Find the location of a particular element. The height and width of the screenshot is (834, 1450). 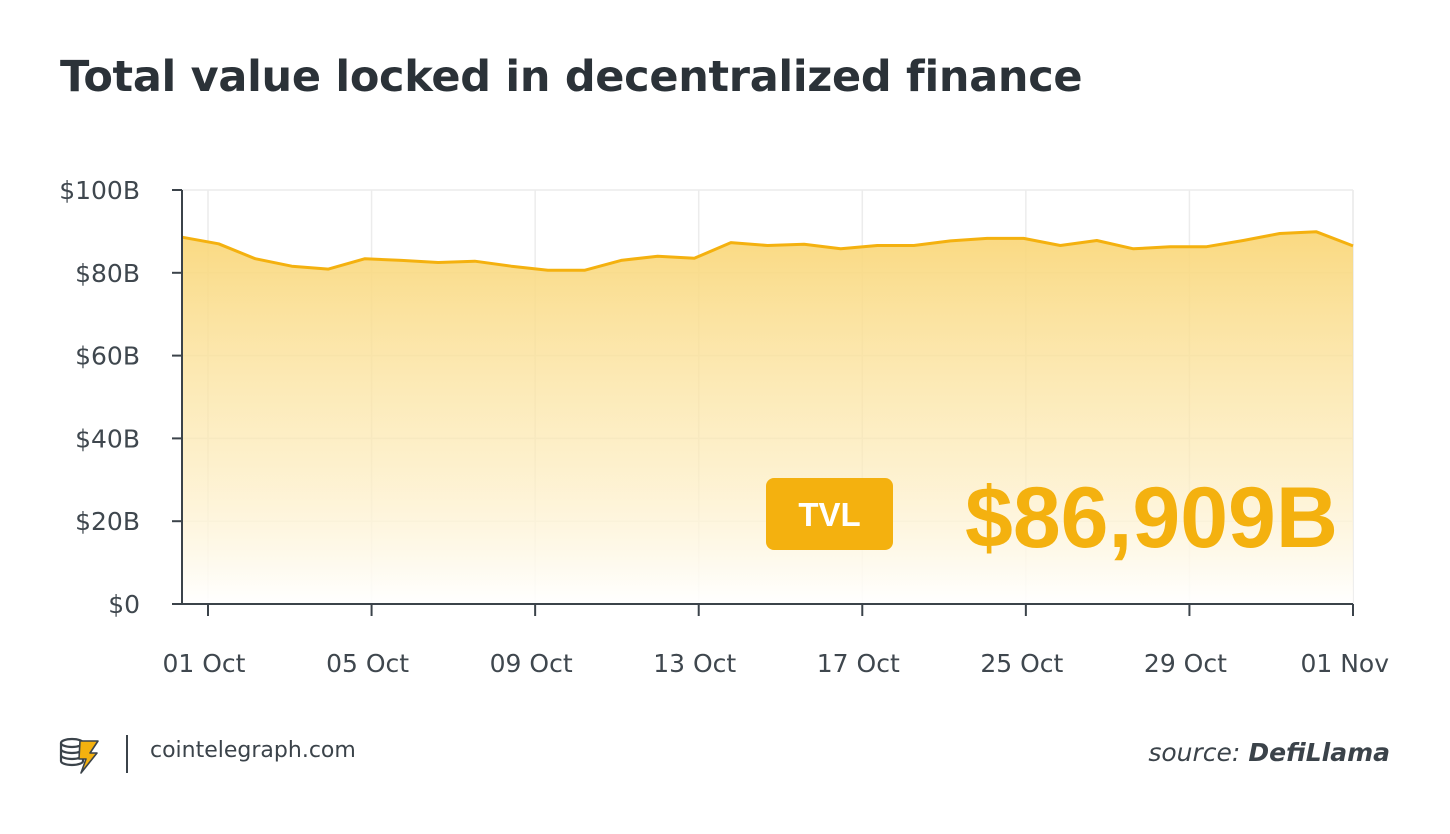

y-tick-label: $40B is located at coordinates (107, 438).